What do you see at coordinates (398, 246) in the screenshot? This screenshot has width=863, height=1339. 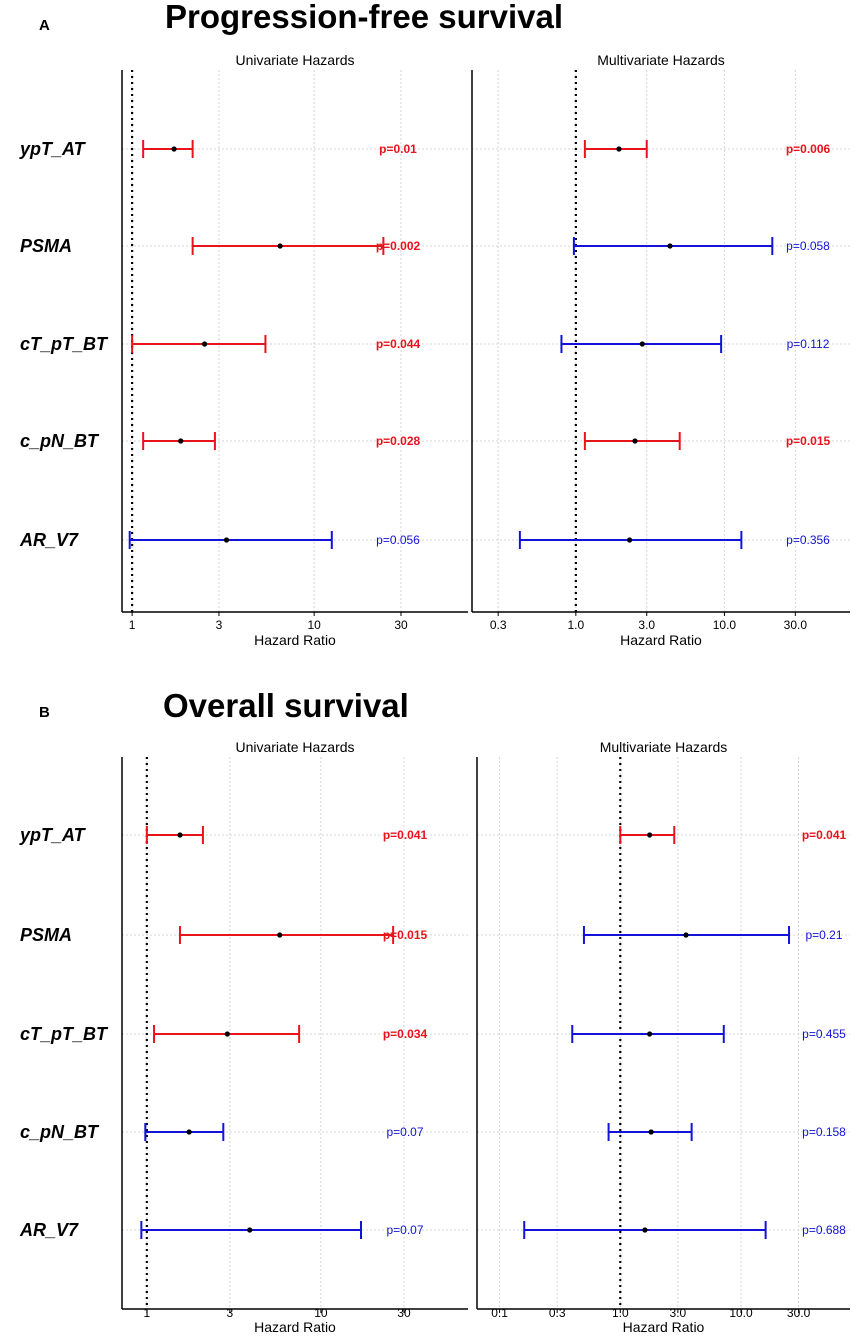 I see `p-value-label: p=0.002` at bounding box center [398, 246].